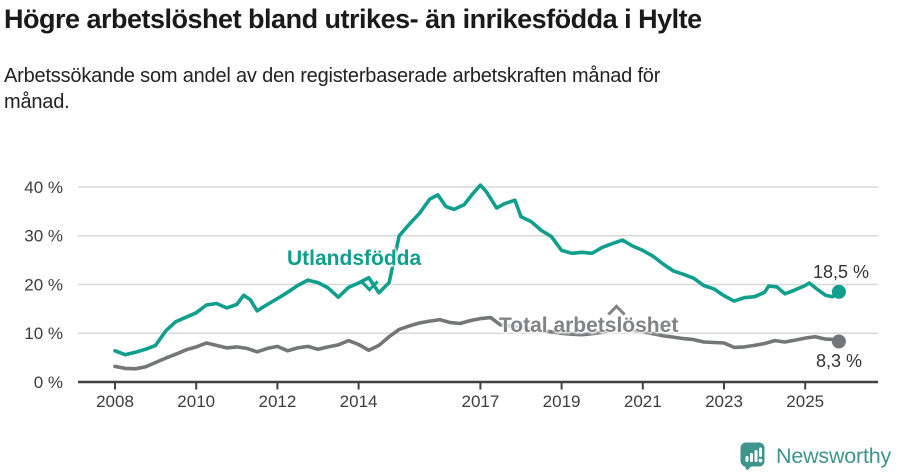 This screenshot has width=900, height=474. What do you see at coordinates (48, 382) in the screenshot?
I see `y-tick-label: 0 %` at bounding box center [48, 382].